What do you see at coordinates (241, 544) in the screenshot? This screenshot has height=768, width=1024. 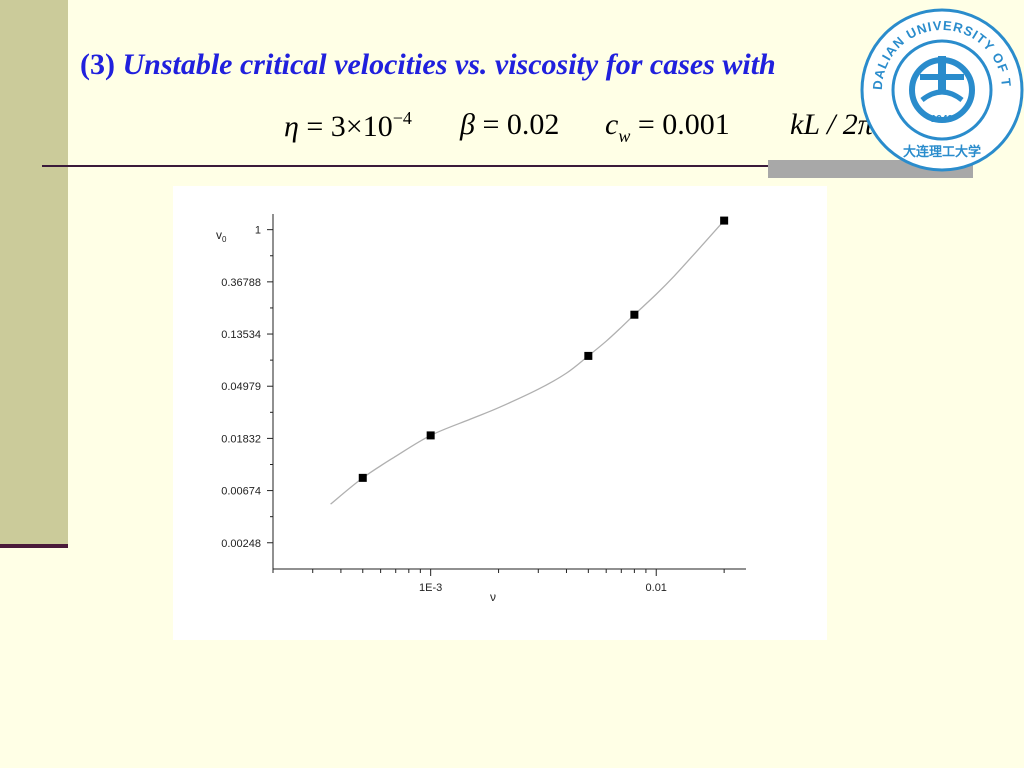 I see `y-tick-label: 0.00248` at bounding box center [241, 544].